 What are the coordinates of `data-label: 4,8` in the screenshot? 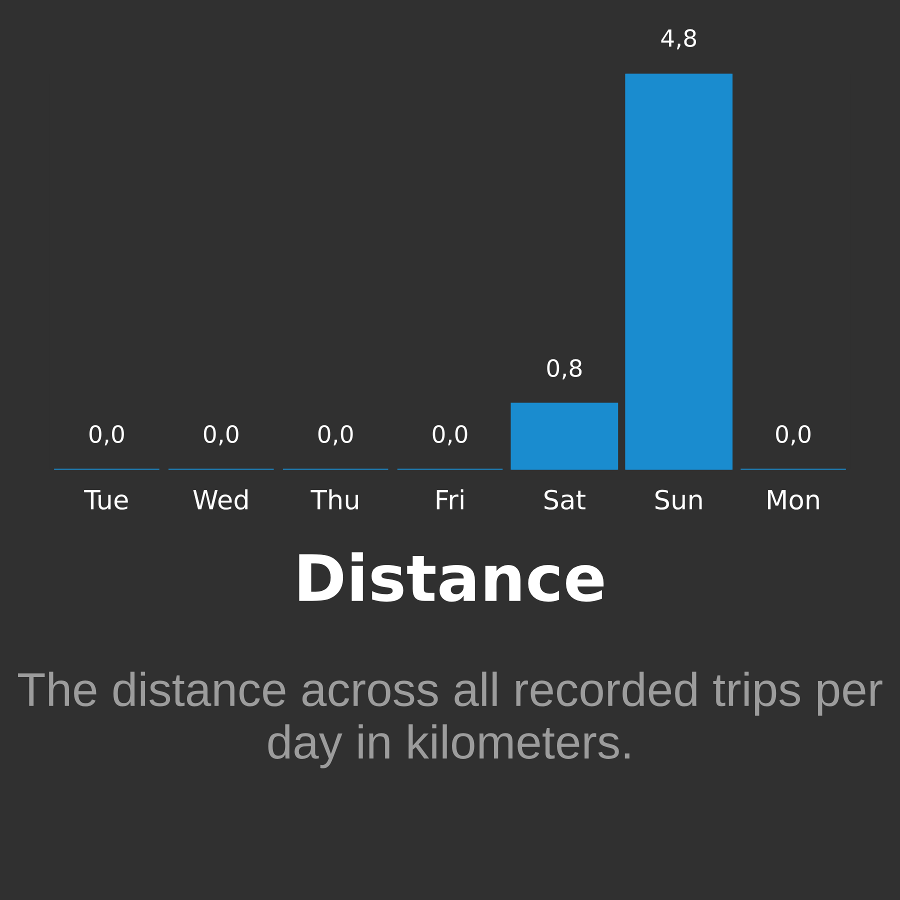 It's located at (678, 39).